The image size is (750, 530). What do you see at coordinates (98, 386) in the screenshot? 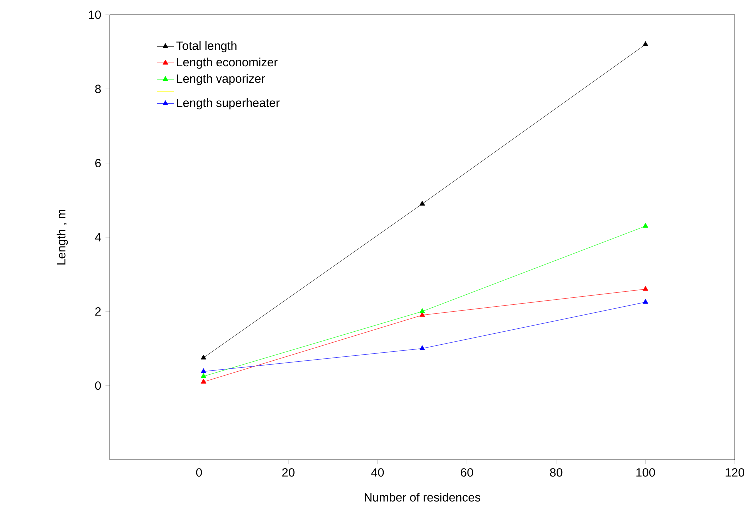
I see `y-tick-label: 0` at bounding box center [98, 386].